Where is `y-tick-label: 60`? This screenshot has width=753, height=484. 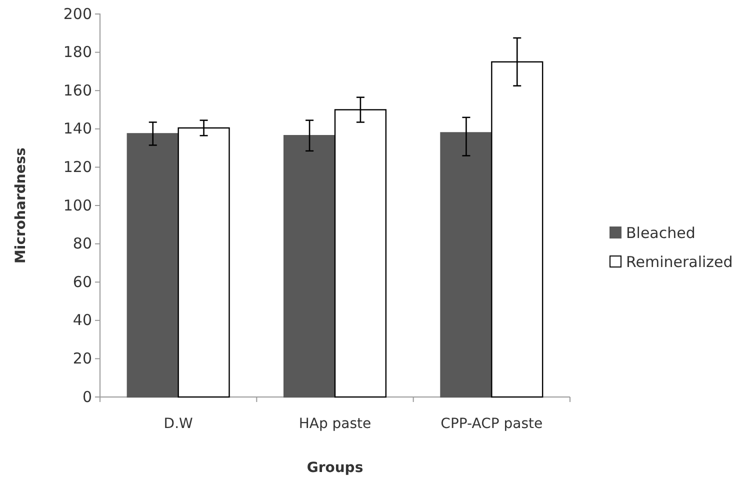 y-tick-label: 60 is located at coordinates (82, 281).